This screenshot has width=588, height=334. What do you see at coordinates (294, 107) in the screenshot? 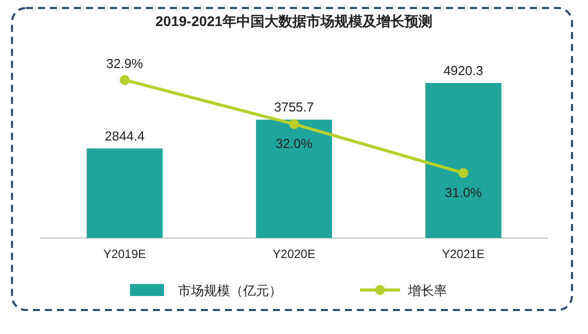
I see `data-label: 3755.7` at bounding box center [294, 107].